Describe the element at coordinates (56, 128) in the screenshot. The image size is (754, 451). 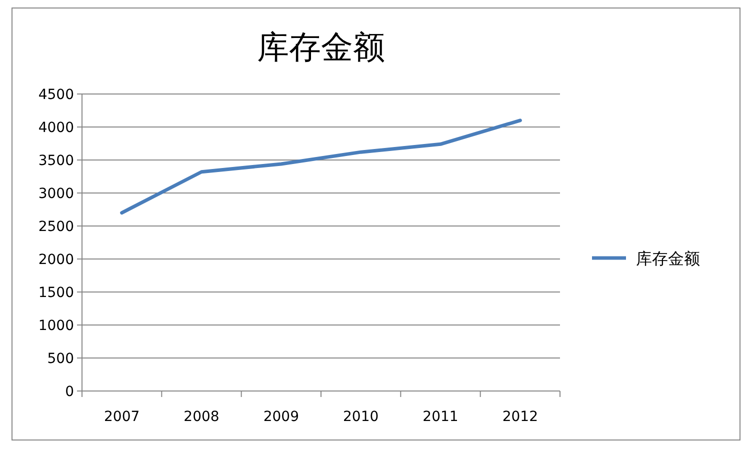
I see `y-tick-label: 4000` at that location.